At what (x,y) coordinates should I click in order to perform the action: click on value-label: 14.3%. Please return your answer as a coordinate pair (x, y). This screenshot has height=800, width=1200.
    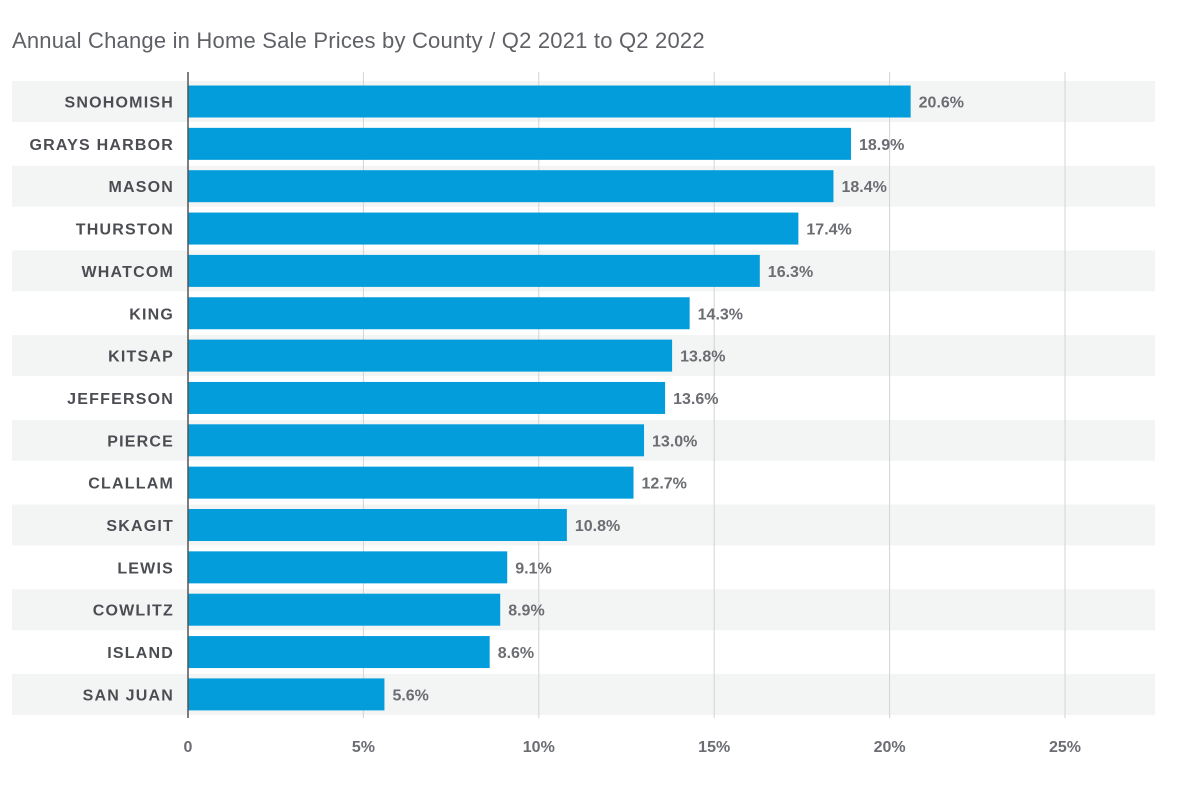
    Looking at the image, I should click on (720, 314).